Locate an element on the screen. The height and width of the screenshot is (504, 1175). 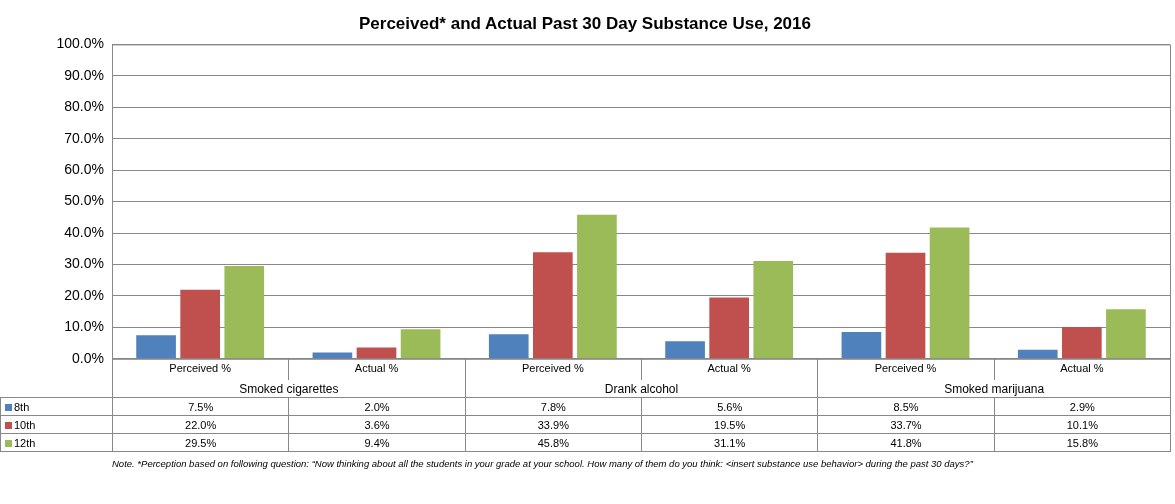
data-label: 31.1% is located at coordinates (729, 442).